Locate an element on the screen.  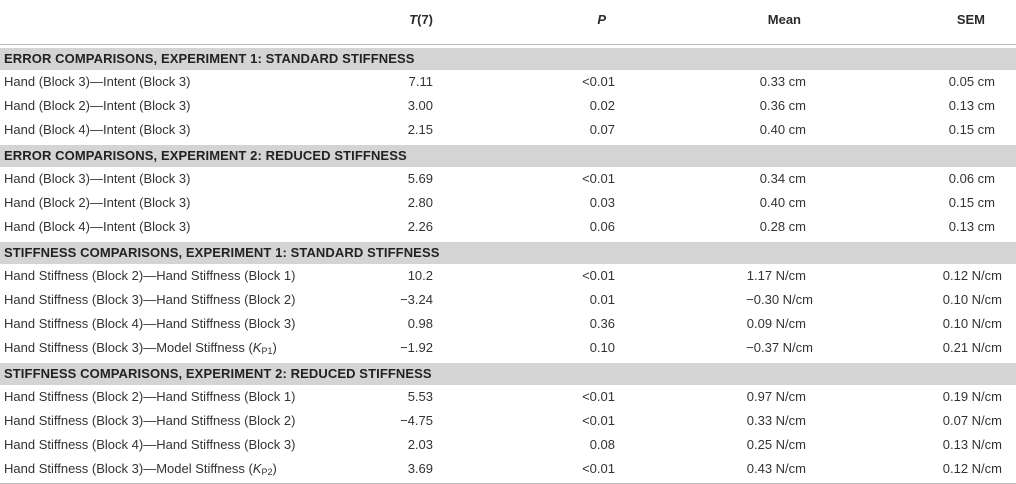
cell-mean: 0.09 N/cm is located at coordinates (776, 323).